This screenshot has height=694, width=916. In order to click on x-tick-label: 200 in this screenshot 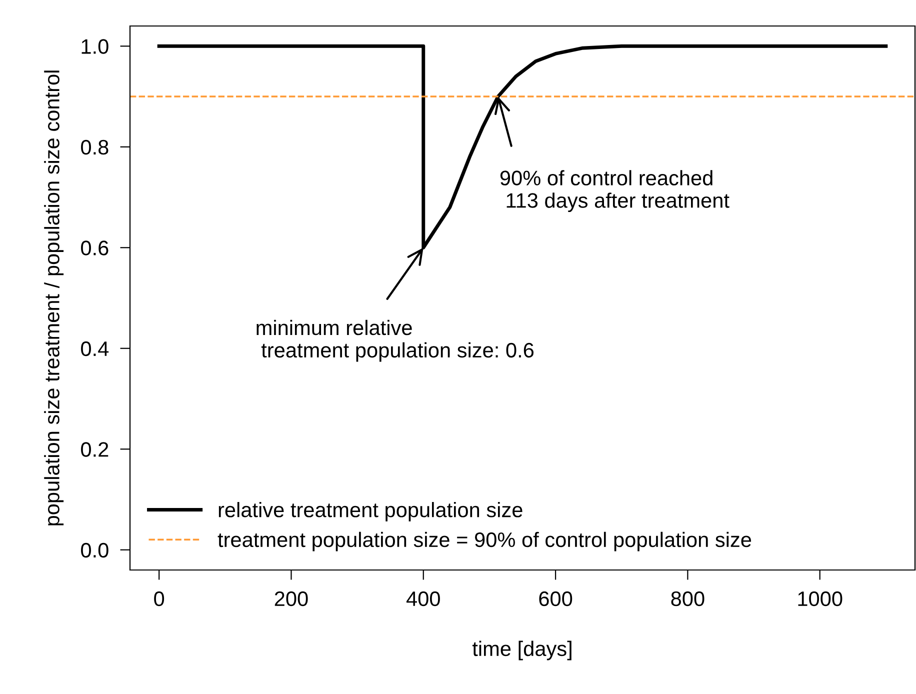, I will do `click(291, 598)`.